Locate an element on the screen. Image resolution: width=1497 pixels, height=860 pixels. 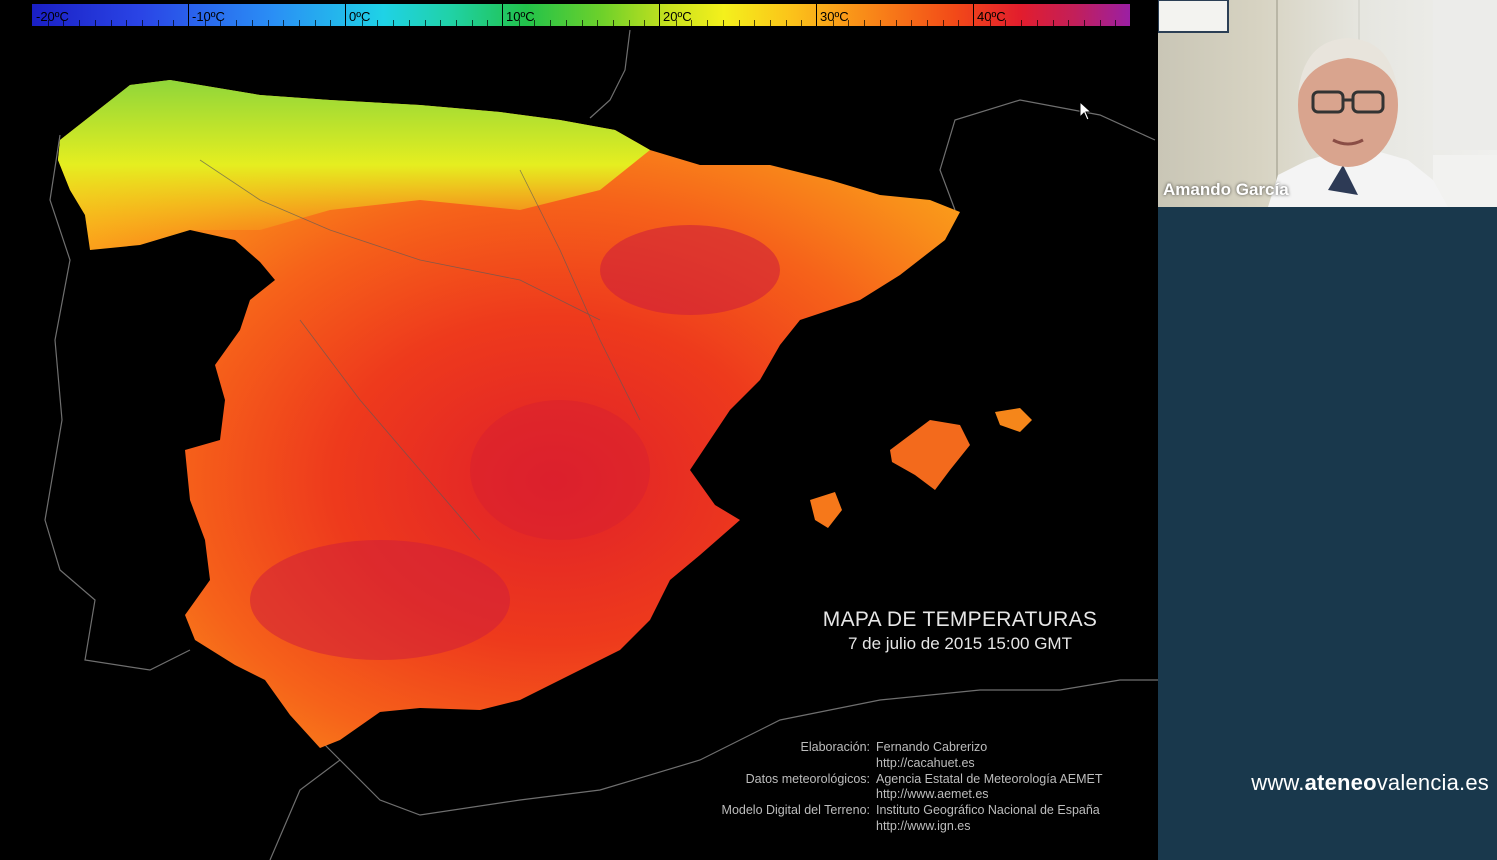
participant-video-tile: Amando García is located at coordinates (1327, 103).